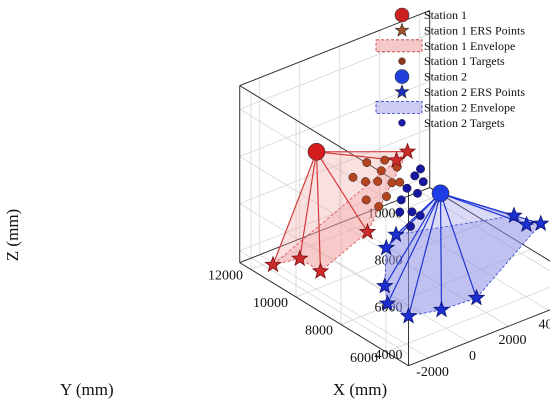 The width and height of the screenshot is (550, 404). Describe the element at coordinates (464, 123) in the screenshot. I see `legend-label: Station 2 Targets` at that location.